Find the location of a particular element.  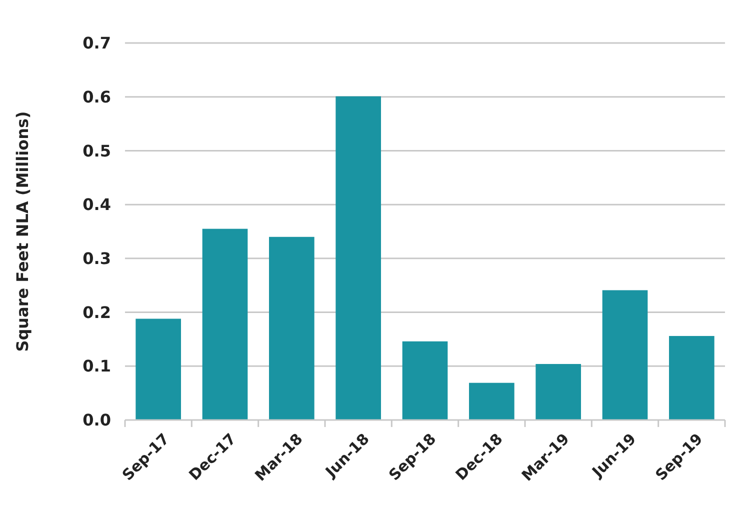

y-tick-label: 0.6 is located at coordinates (96, 96).